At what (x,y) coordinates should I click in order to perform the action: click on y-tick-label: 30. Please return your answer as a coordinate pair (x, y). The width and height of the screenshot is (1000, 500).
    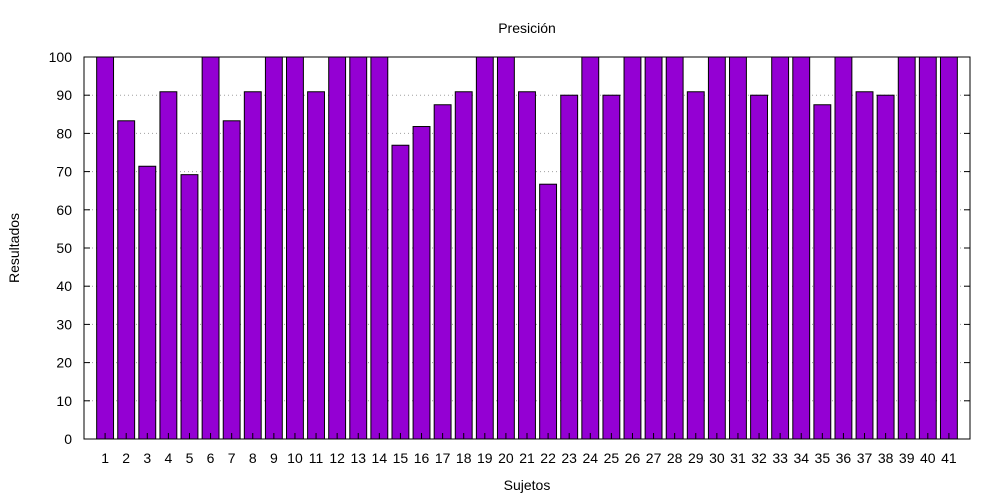
    Looking at the image, I should click on (64, 324).